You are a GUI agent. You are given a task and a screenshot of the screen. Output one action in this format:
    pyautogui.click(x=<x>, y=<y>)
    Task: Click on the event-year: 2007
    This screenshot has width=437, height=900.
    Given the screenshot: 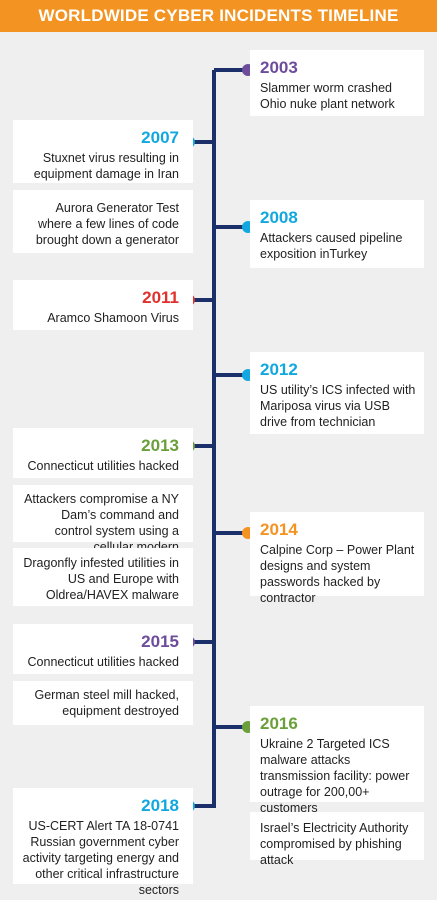 What is the action you would take?
    pyautogui.click(x=160, y=137)
    